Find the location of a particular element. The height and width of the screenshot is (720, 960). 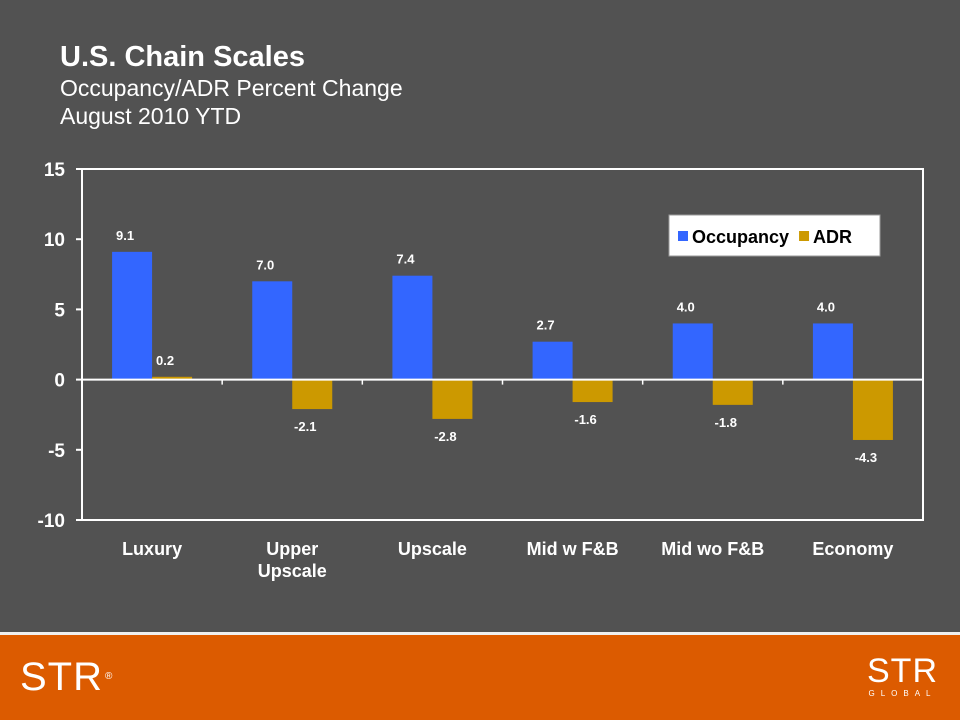

chart-subtitle: Occupancy/ADR Percent Change is located at coordinates (231, 88).